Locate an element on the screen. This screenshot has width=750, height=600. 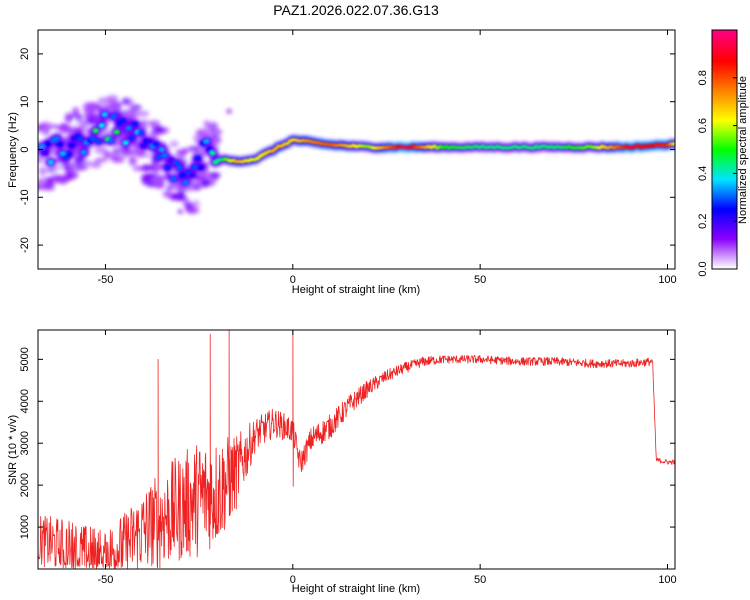
snr-y-tick-label: 2000 is located at coordinates (25, 485).